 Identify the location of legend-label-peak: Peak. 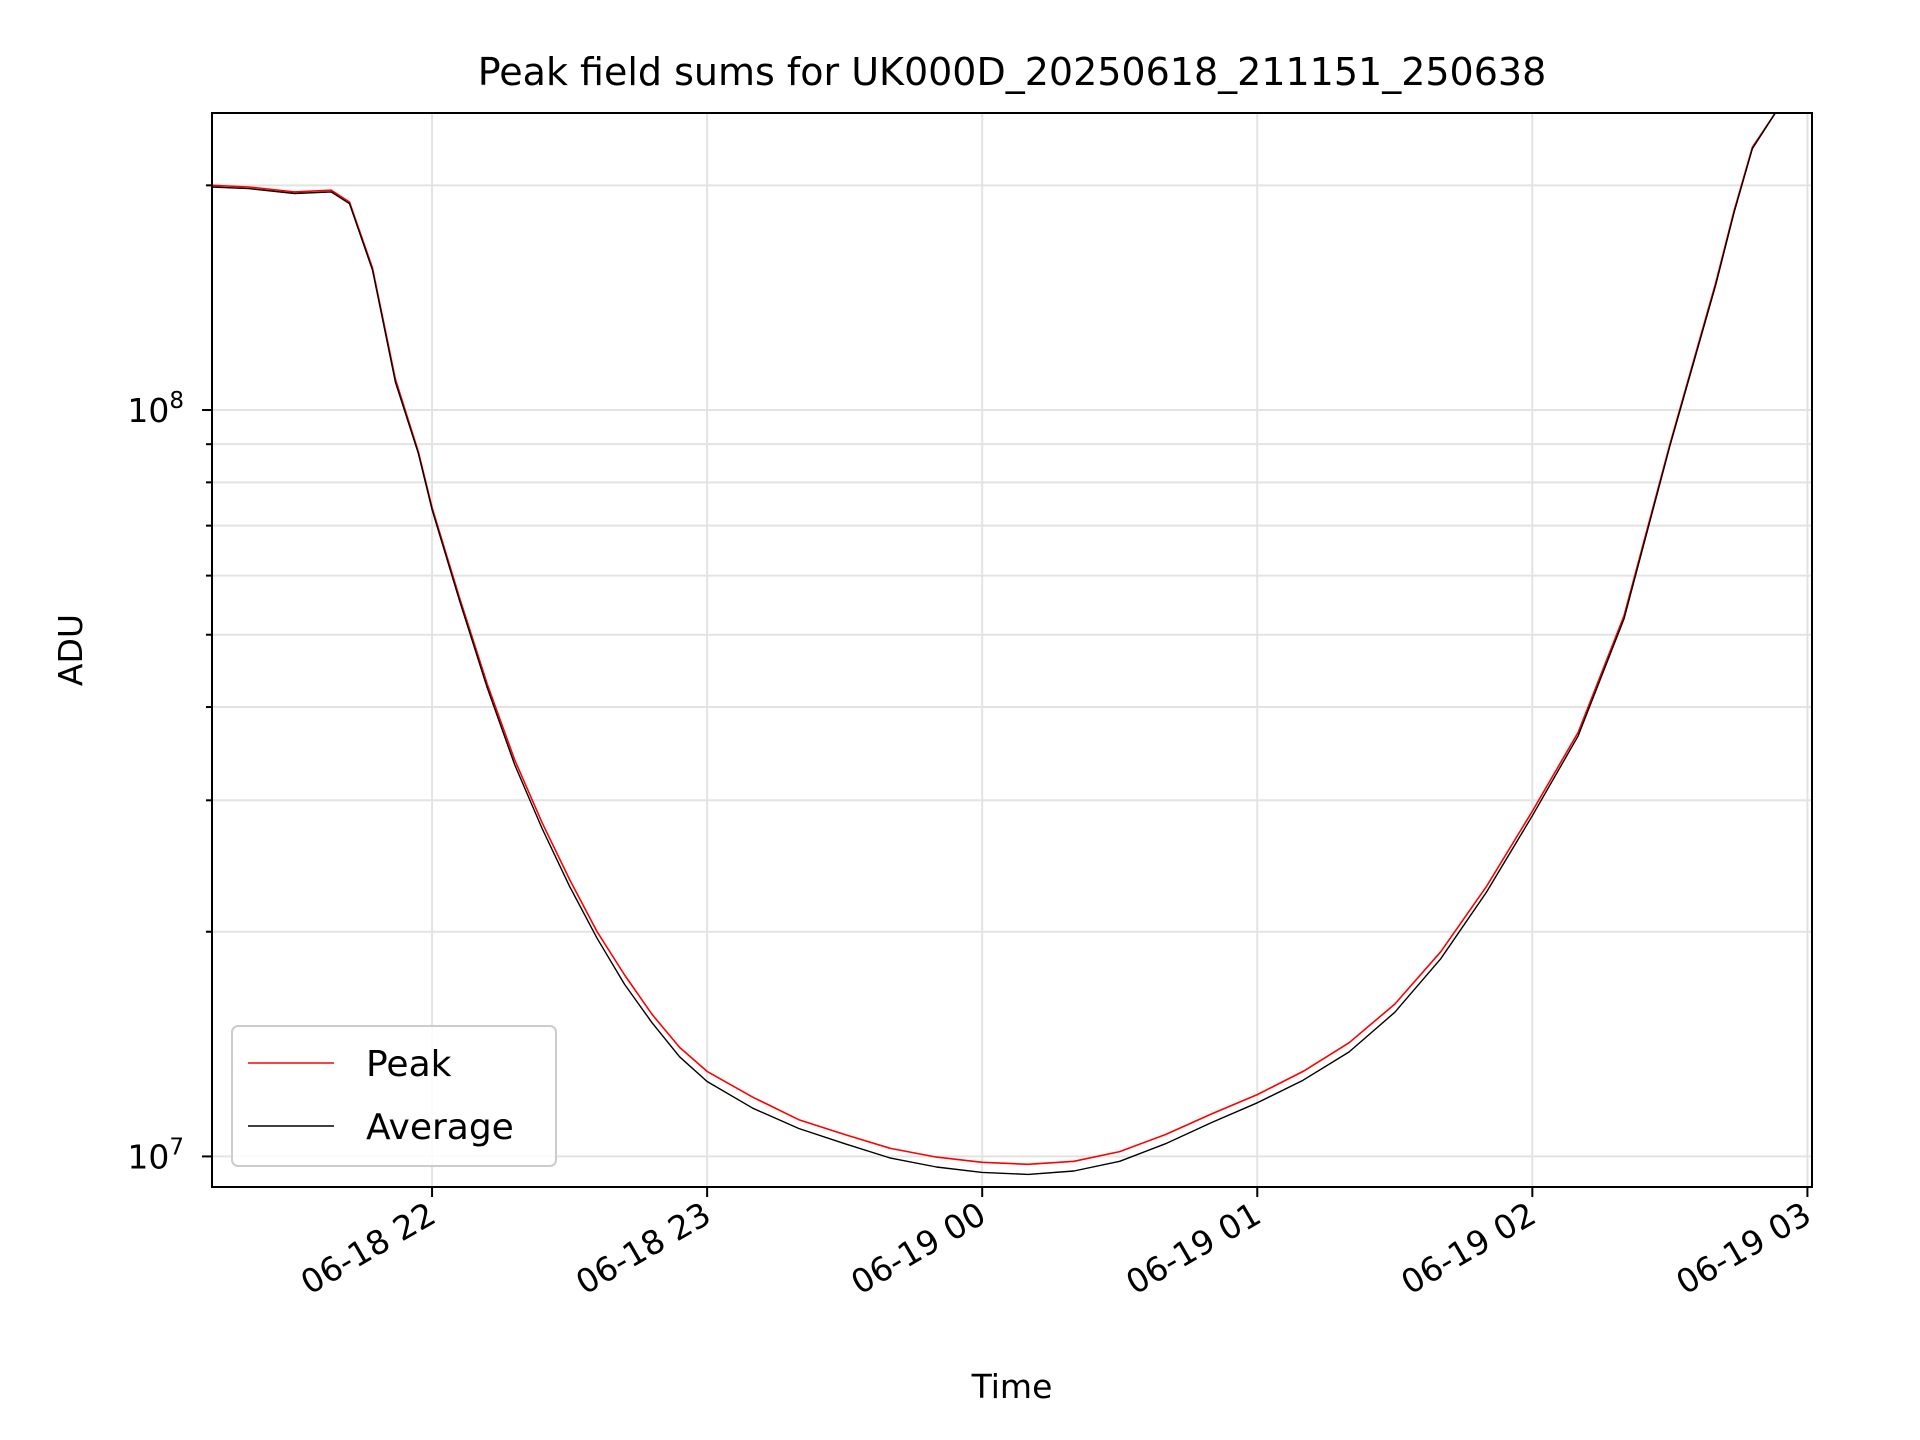
(409, 1064).